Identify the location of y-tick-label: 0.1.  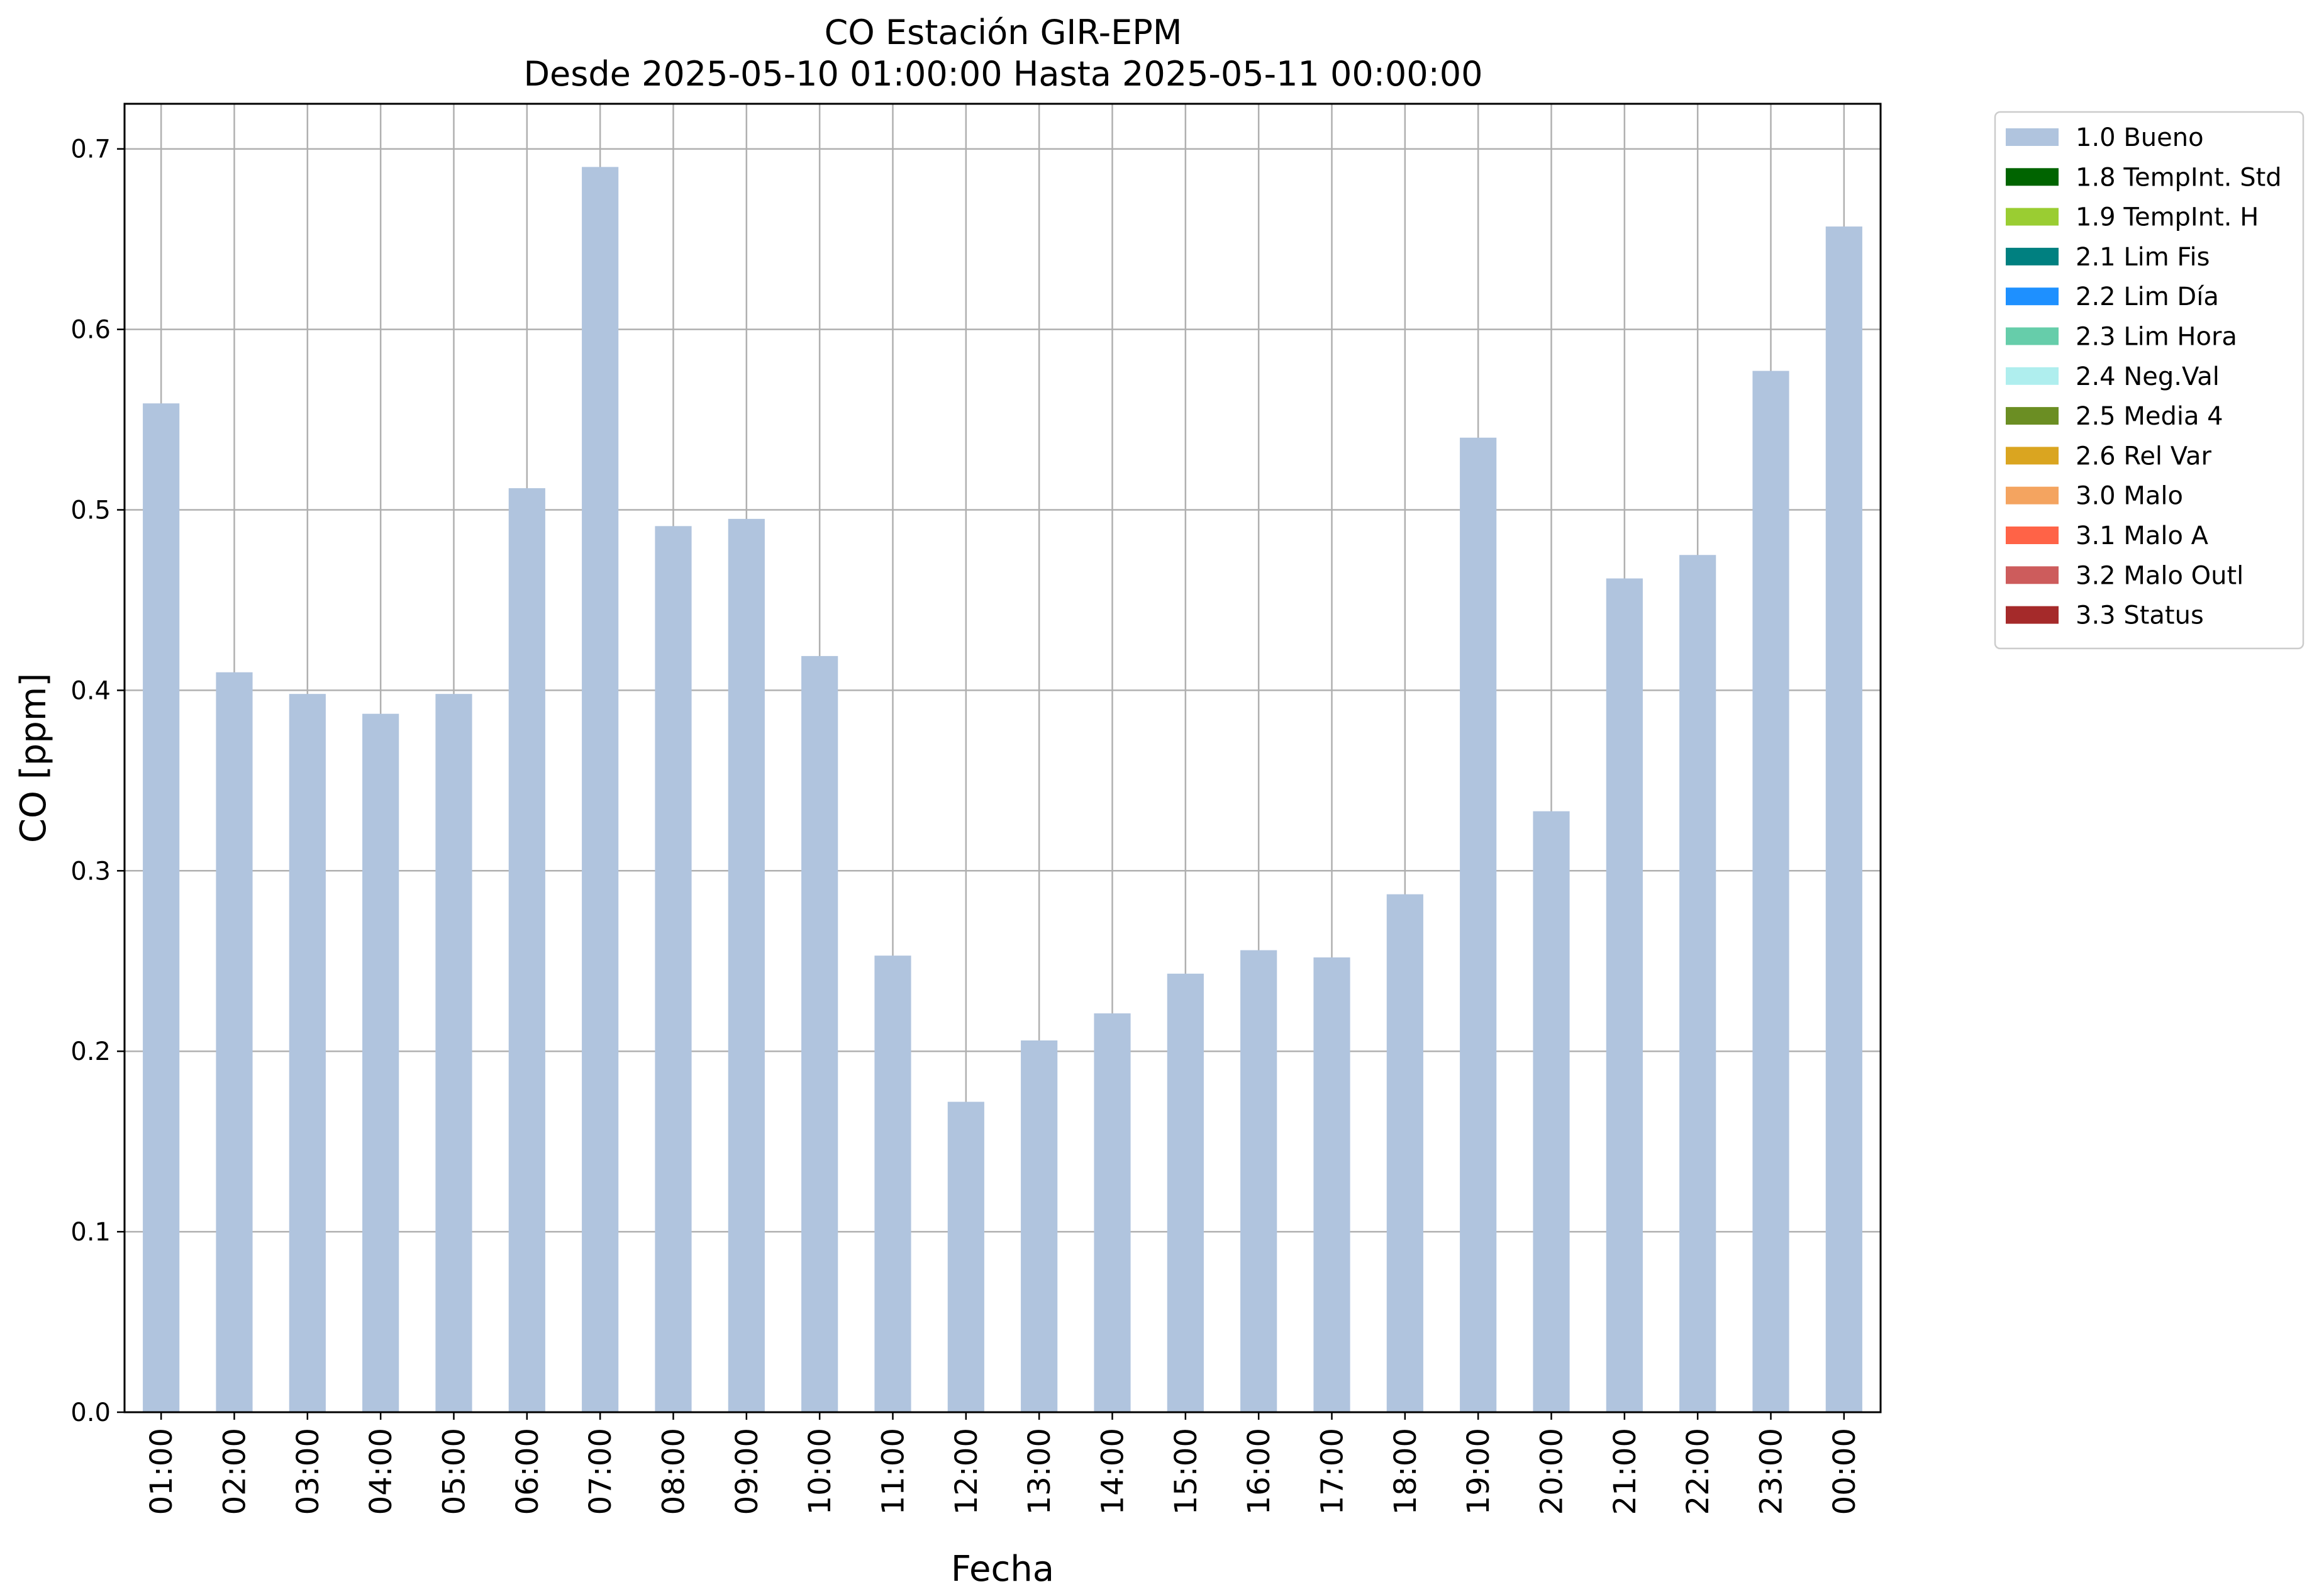
(90, 1232).